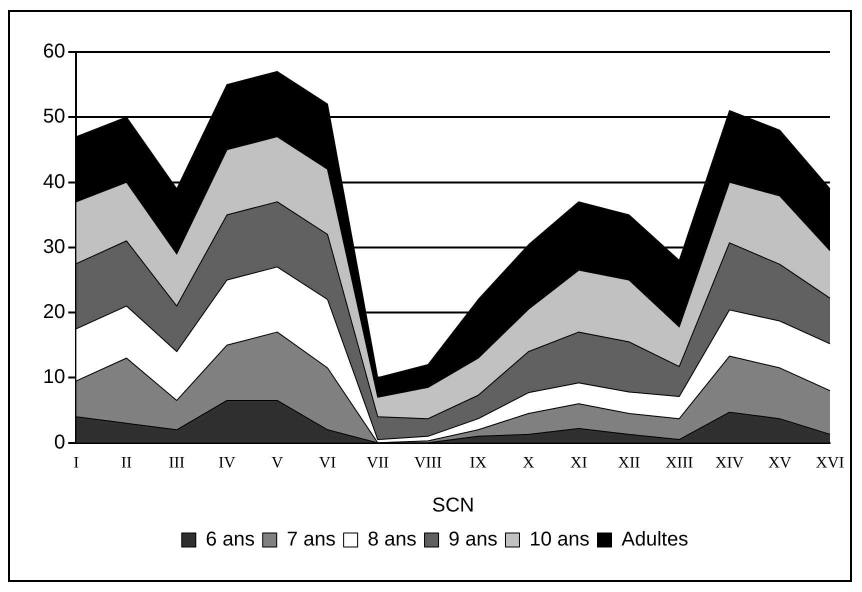 The image size is (862, 592). Describe the element at coordinates (528, 463) in the screenshot. I see `x-tick-label: X` at that location.